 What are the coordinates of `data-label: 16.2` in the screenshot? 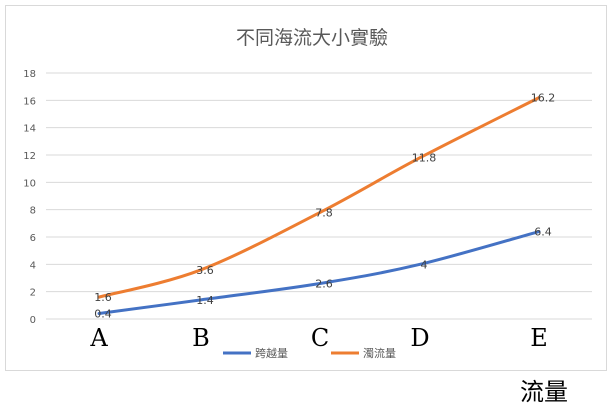 It's located at (543, 98).